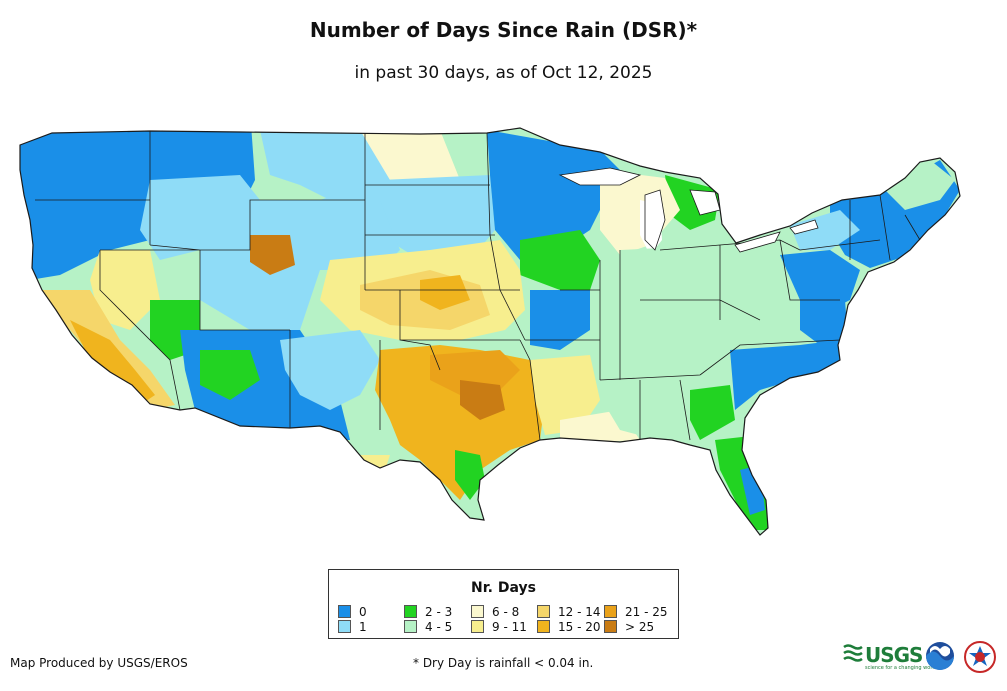  I want to click on legend-item-6-8: 6 - 8, so click(495, 612).